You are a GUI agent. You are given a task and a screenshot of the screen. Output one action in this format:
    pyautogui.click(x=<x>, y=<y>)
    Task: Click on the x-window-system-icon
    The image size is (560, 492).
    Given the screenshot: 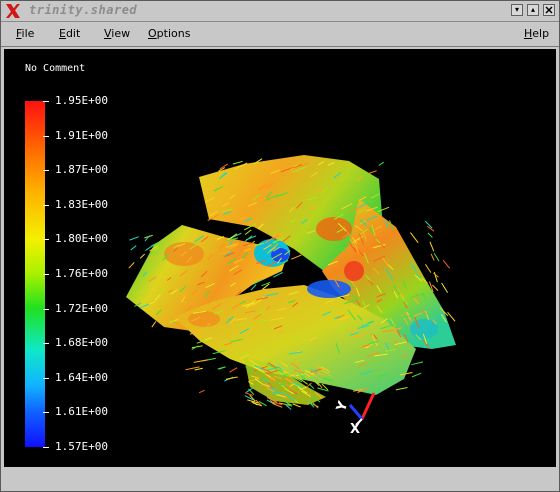 What is the action you would take?
    pyautogui.click(x=13, y=11)
    